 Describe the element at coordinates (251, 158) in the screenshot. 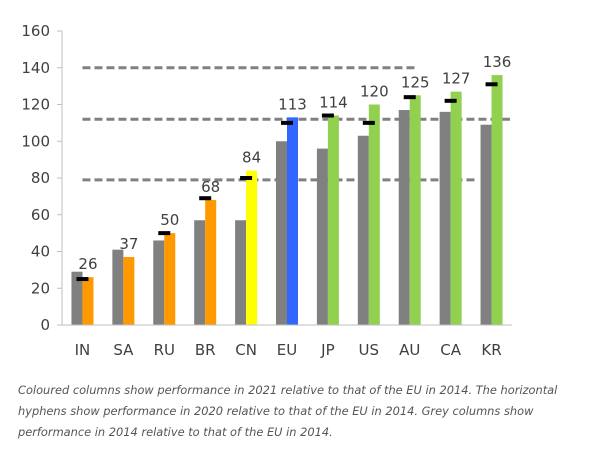

I see `data-label: 84` at that location.